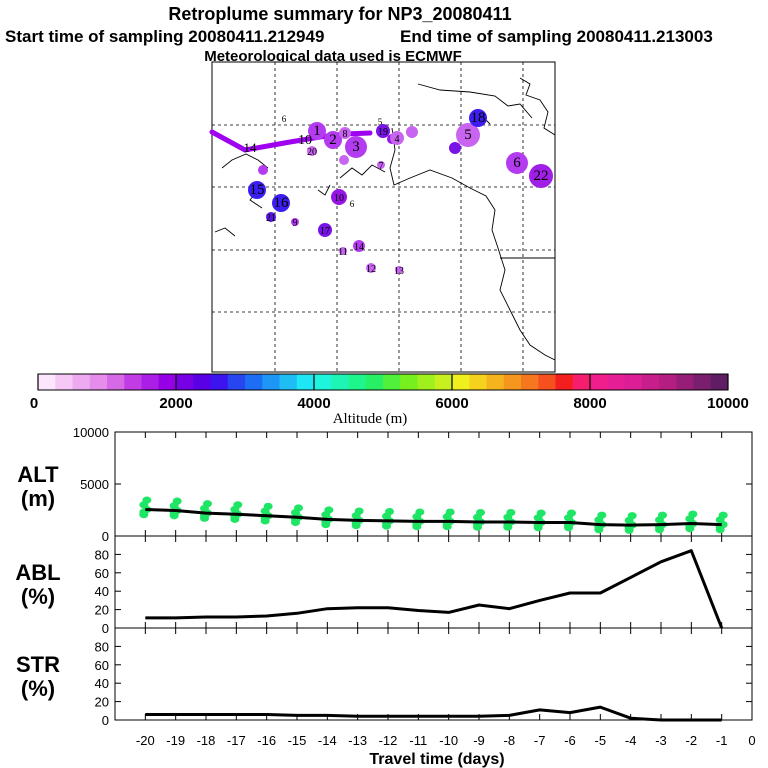 The height and width of the screenshot is (768, 768). Describe the element at coordinates (399, 271) in the screenshot. I see `plume-day-label: 13` at that location.